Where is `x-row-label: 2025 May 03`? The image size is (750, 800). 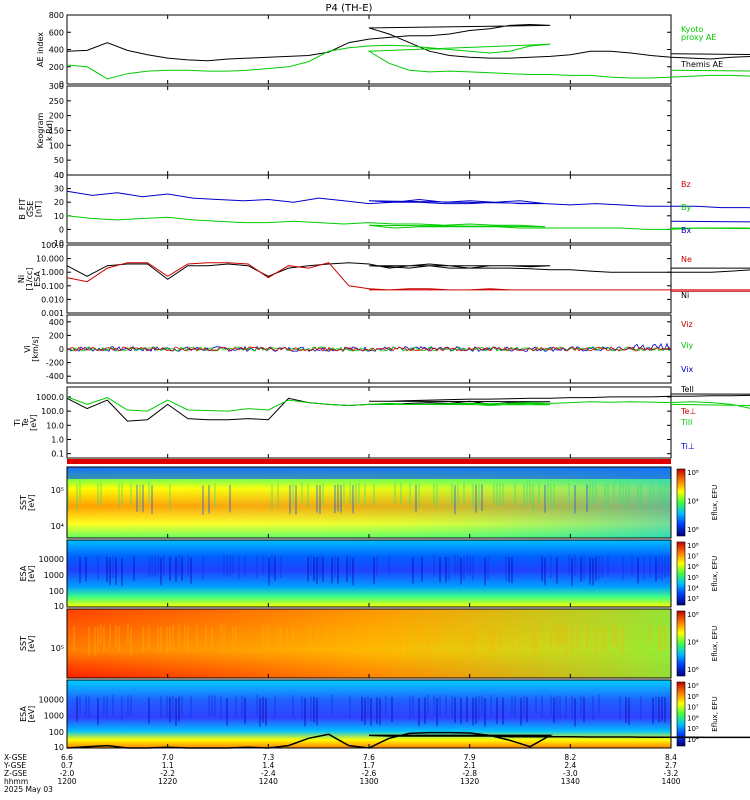
x-row-label: 2025 May 03 is located at coordinates (28, 789).